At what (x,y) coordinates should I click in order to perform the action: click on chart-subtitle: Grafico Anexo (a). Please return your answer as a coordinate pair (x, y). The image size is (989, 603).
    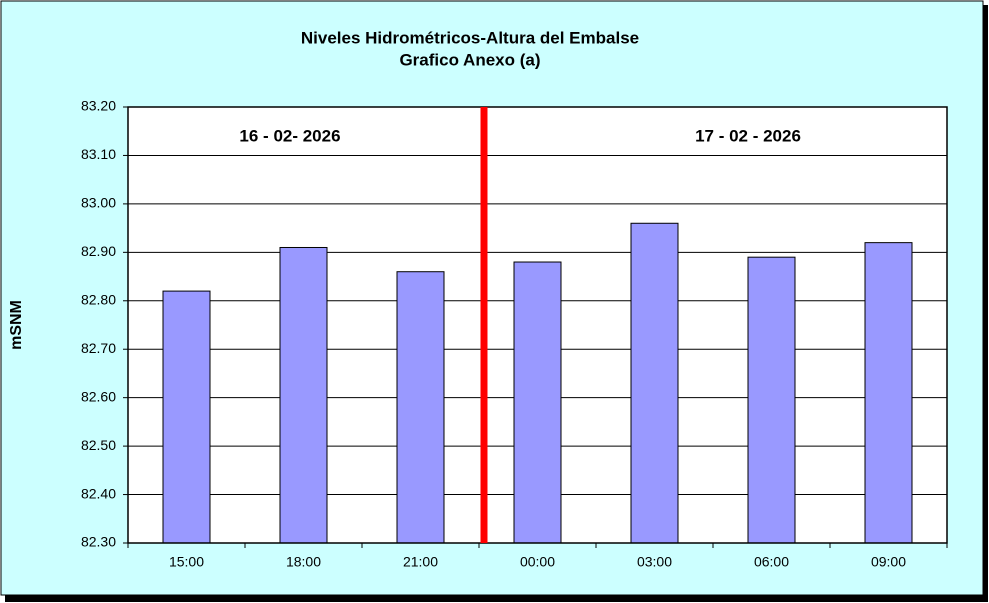
    Looking at the image, I should click on (469, 59).